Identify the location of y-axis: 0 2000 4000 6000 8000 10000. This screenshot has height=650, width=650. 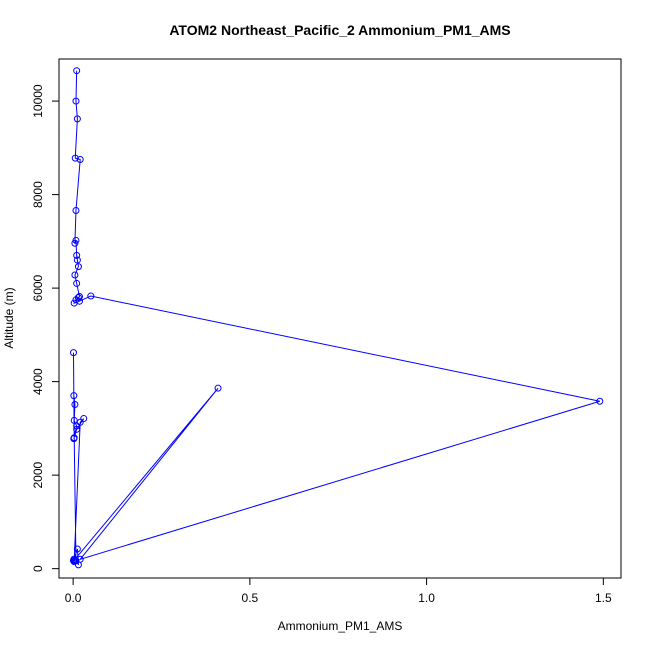
(45, 328).